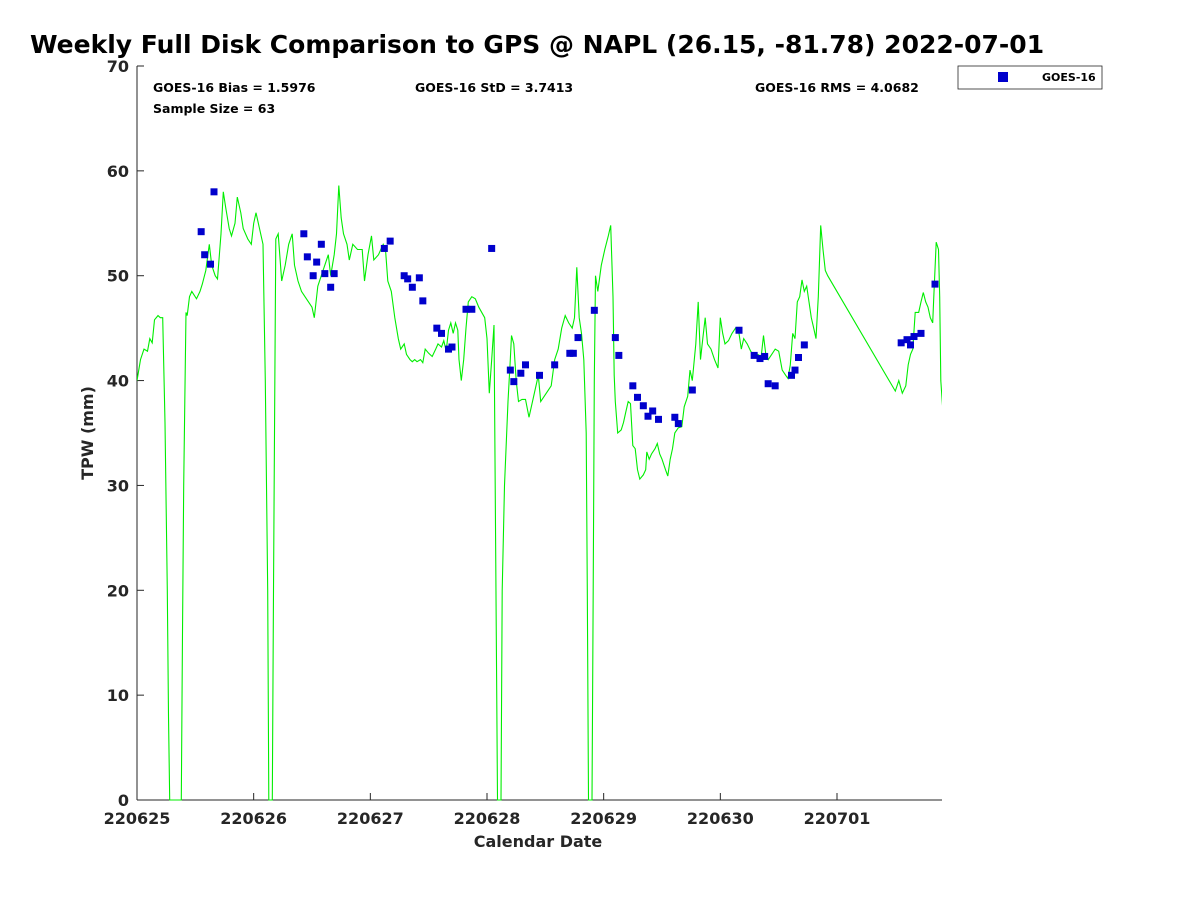 The height and width of the screenshot is (900, 1200). What do you see at coordinates (837, 87) in the screenshot?
I see `rms-annotation: GOES-16 RMS = 4.0682` at bounding box center [837, 87].